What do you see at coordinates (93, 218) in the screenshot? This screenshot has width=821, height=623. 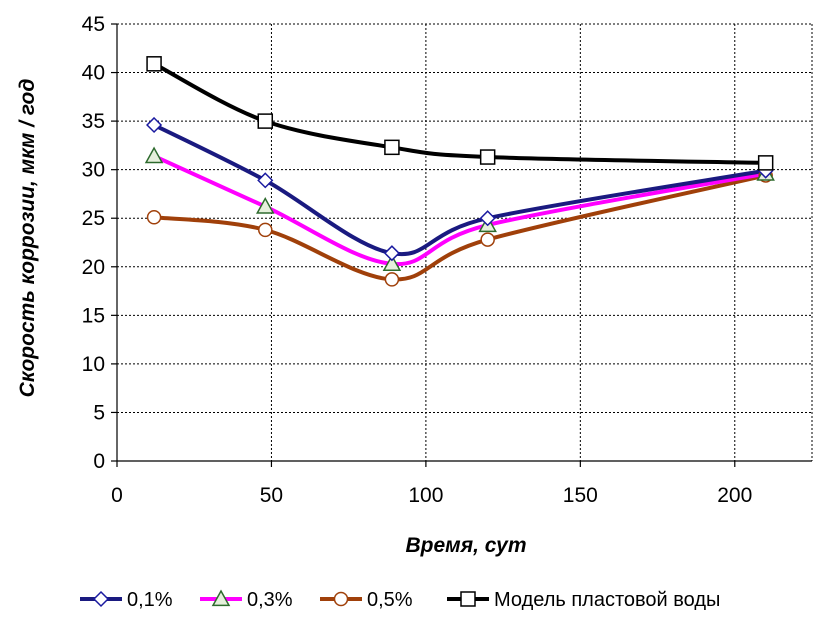 I see `y-tick-label: 25` at bounding box center [93, 218].